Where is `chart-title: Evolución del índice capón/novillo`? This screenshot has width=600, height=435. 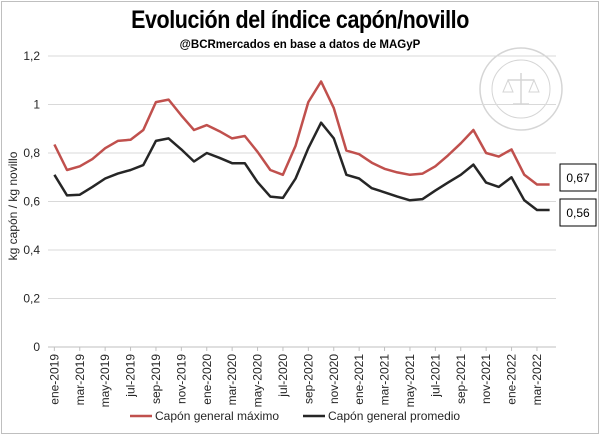
chart-title: Evolución del índice capón/novillo is located at coordinates (300, 20).